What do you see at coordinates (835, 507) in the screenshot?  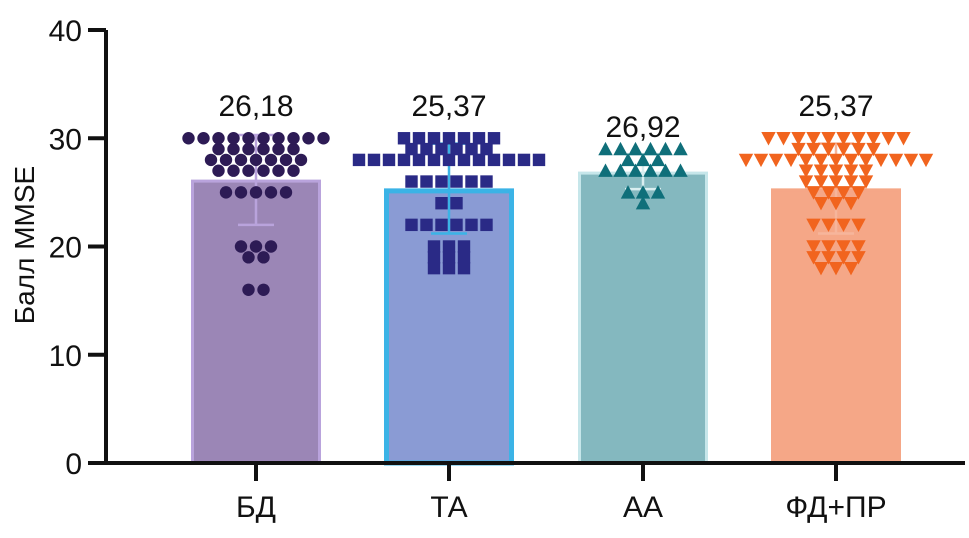 I see `x-tick-label: ФД+ПР` at bounding box center [835, 507].